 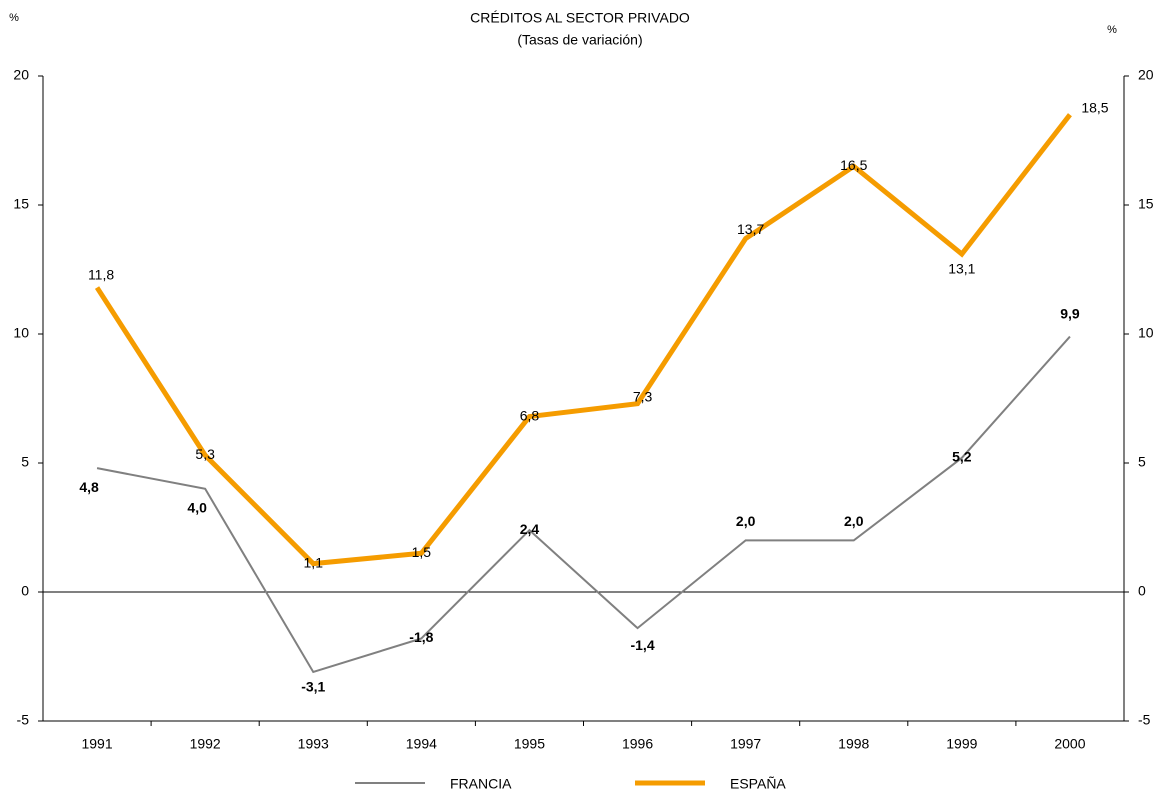 I want to click on data-label: 13,7, so click(x=750, y=229).